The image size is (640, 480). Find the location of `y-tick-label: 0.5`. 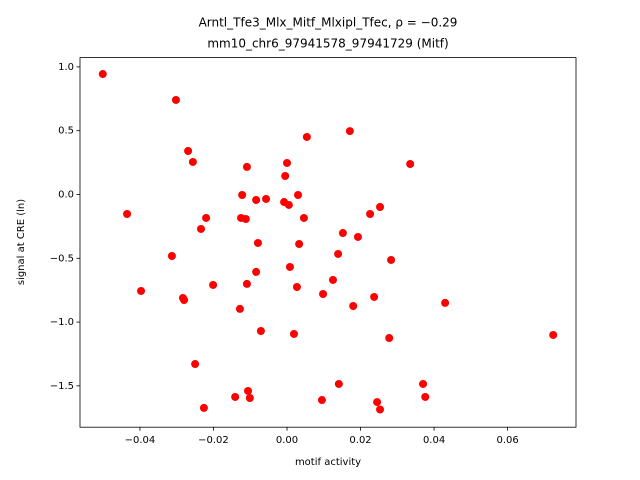

y-tick-label: 0.5 is located at coordinates (66, 131).